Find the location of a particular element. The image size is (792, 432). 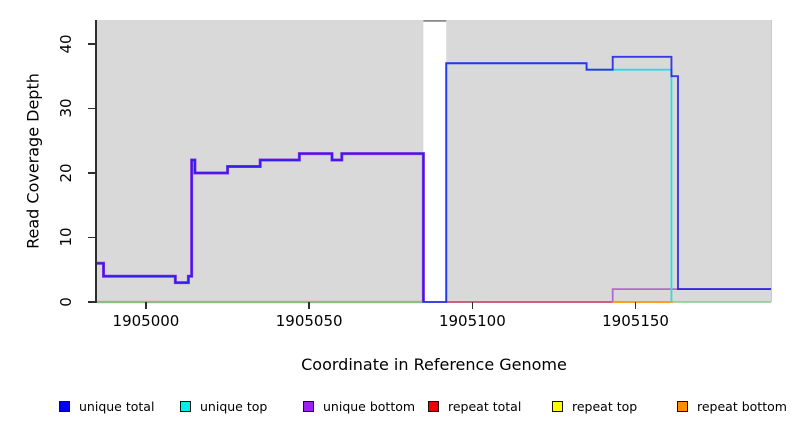

repeat-total-swatch-icon is located at coordinates (433, 406).